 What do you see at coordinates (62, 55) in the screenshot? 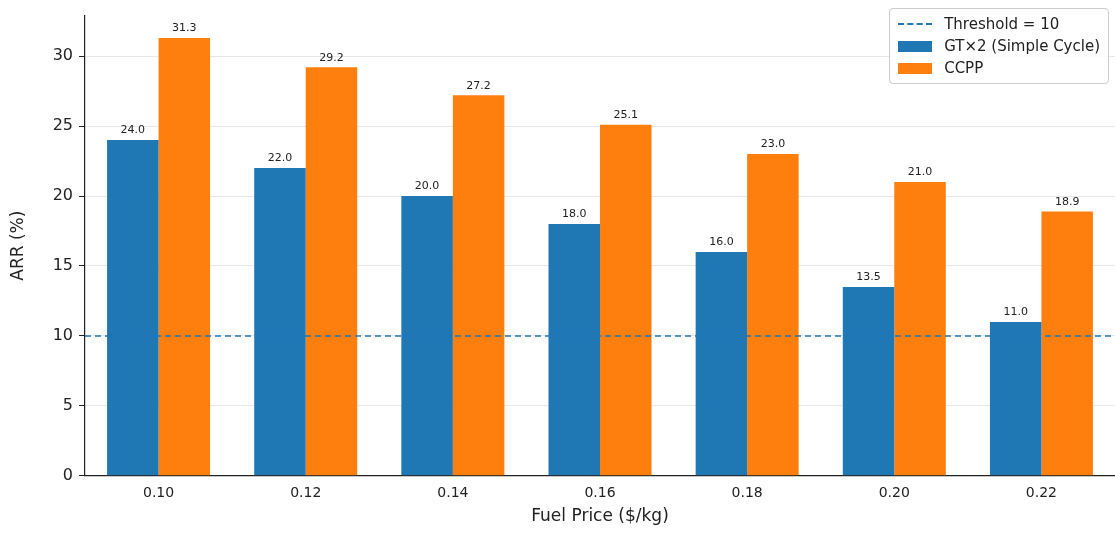
I see `y-tick-label: 30` at bounding box center [62, 55].